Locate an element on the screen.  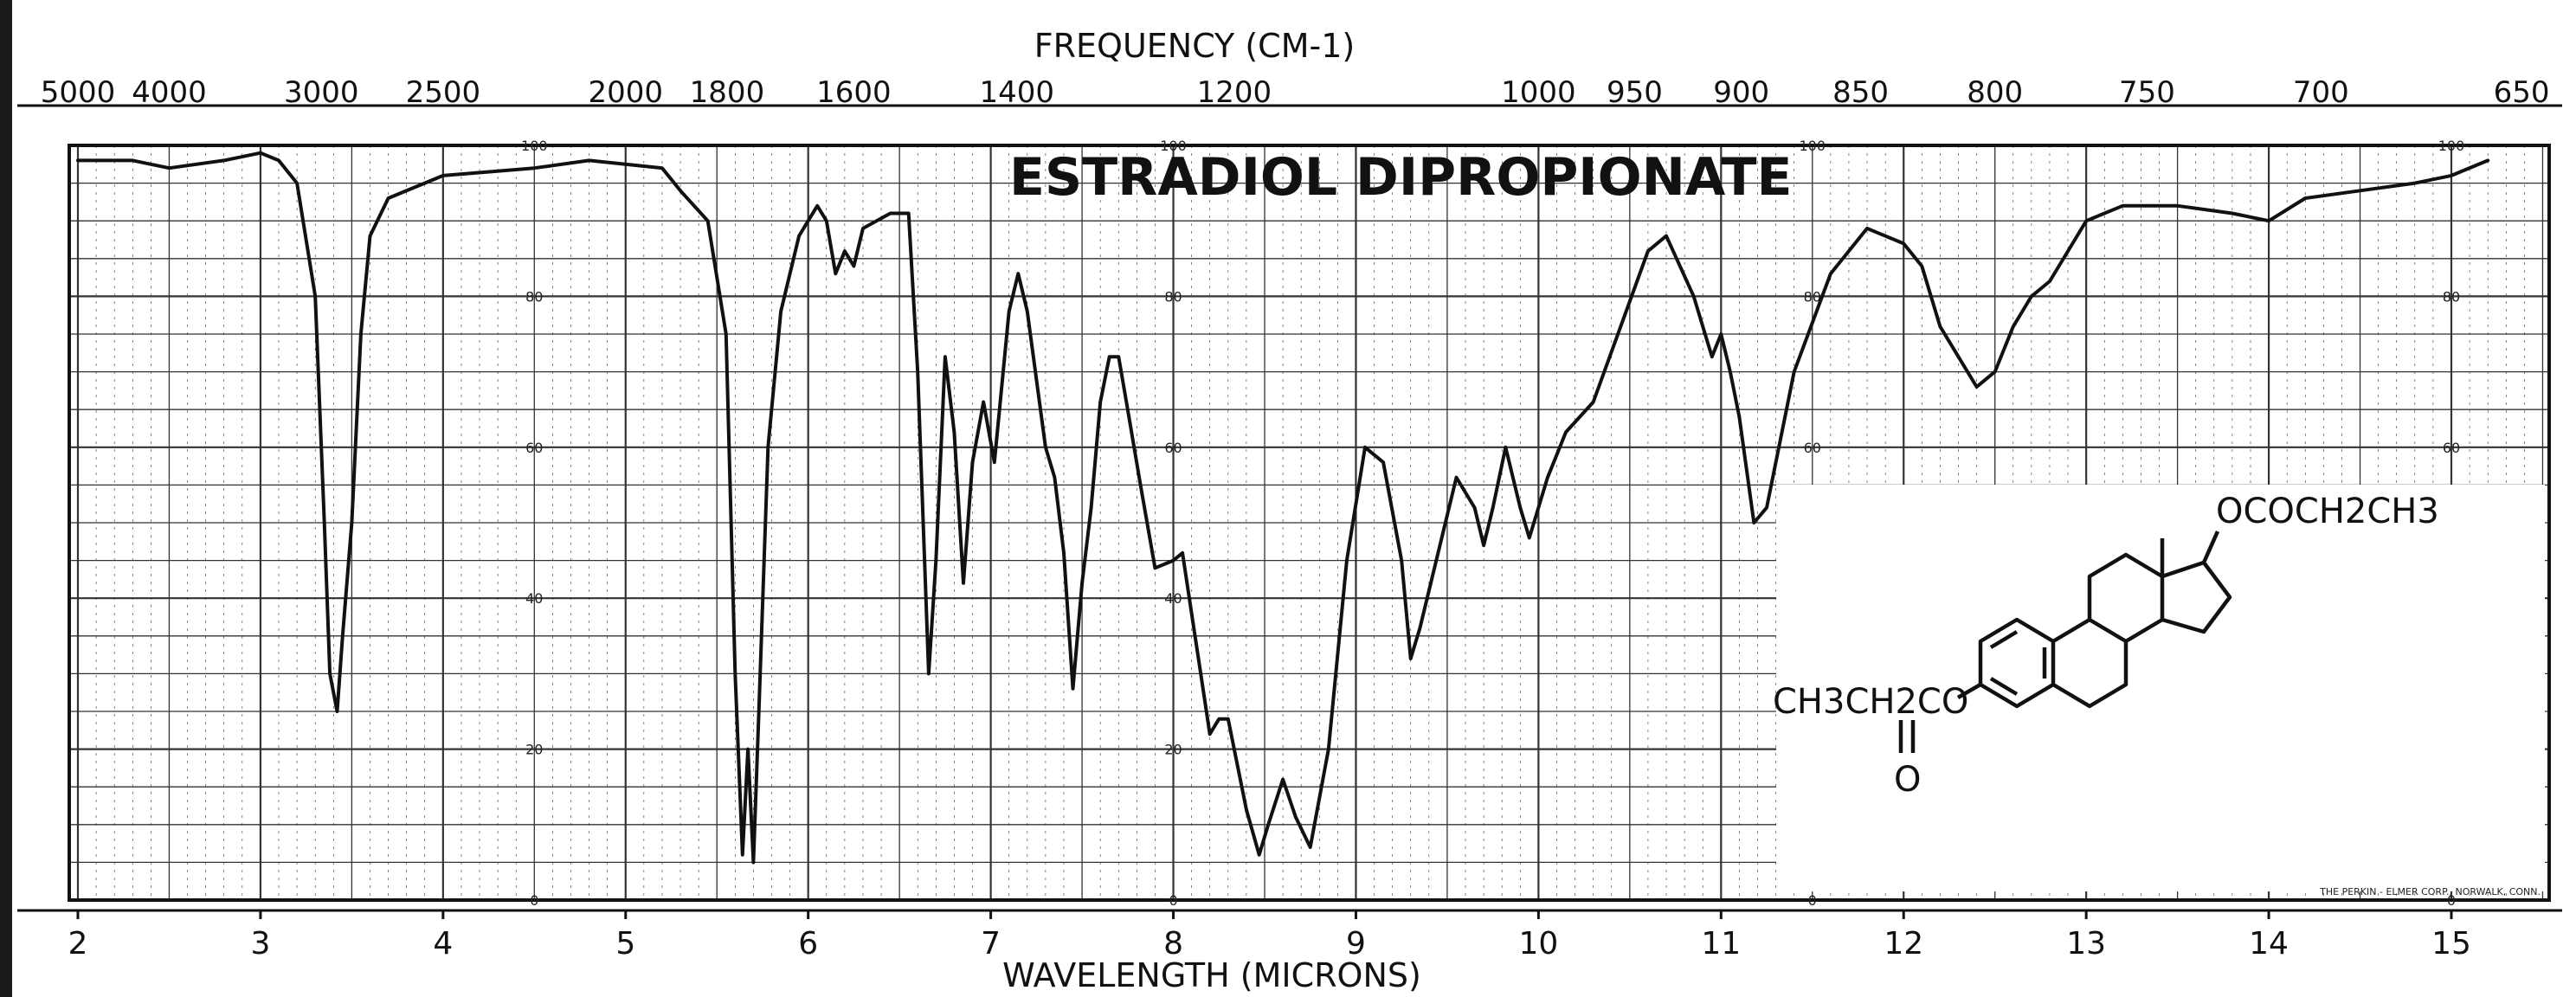
x-axis-title: WAVELENGTH (MICRONS) is located at coordinates (1211, 975).